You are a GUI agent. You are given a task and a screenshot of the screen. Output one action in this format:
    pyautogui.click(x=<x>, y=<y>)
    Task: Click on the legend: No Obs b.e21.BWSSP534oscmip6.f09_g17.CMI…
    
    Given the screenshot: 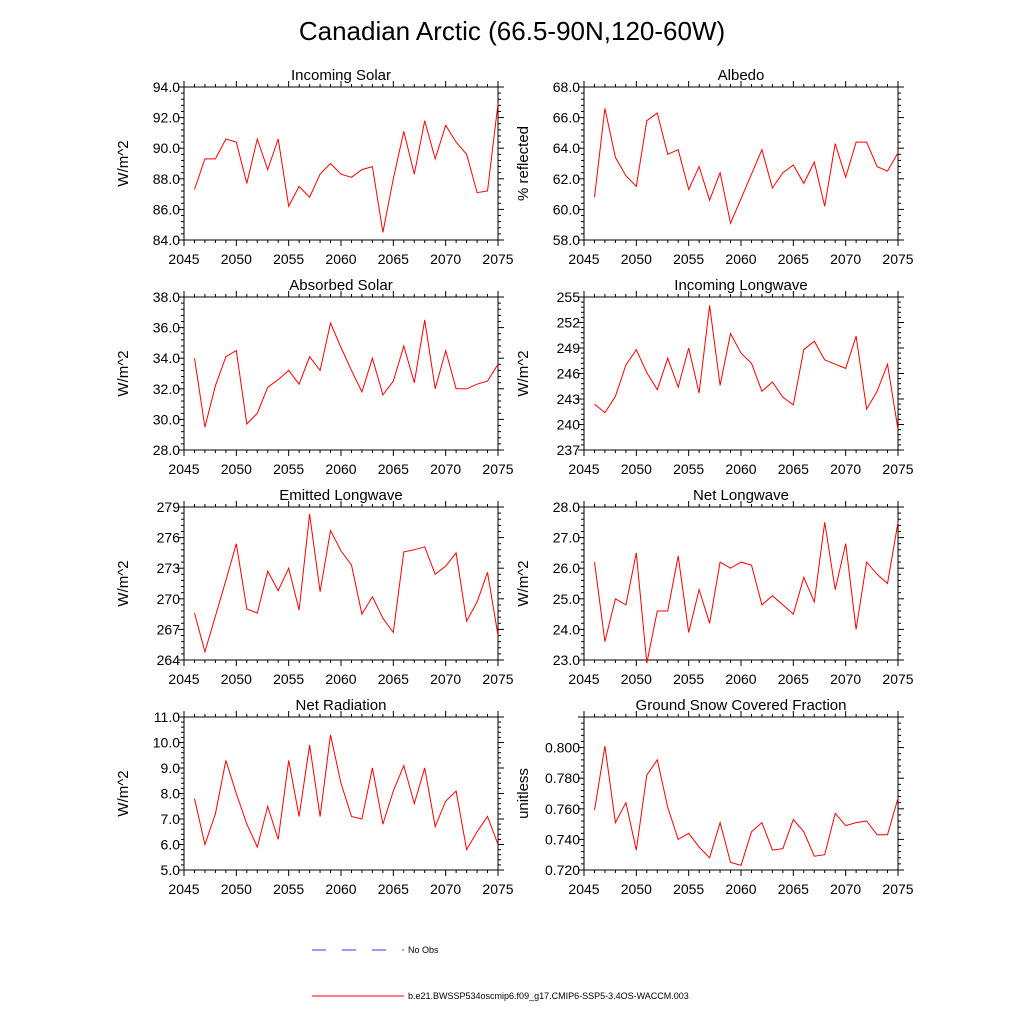 What is the action you would take?
    pyautogui.click(x=500, y=973)
    